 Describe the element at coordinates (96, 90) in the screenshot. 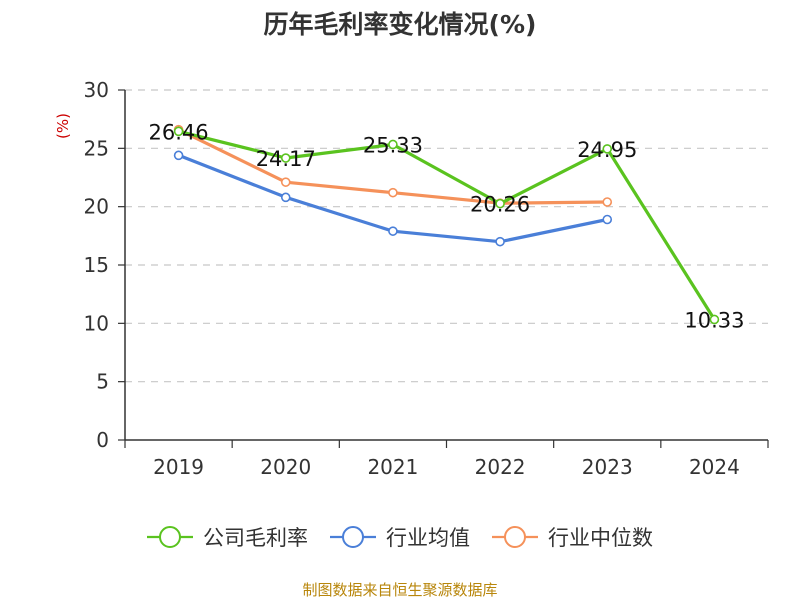

I see `y-tick-label-30: 30` at that location.